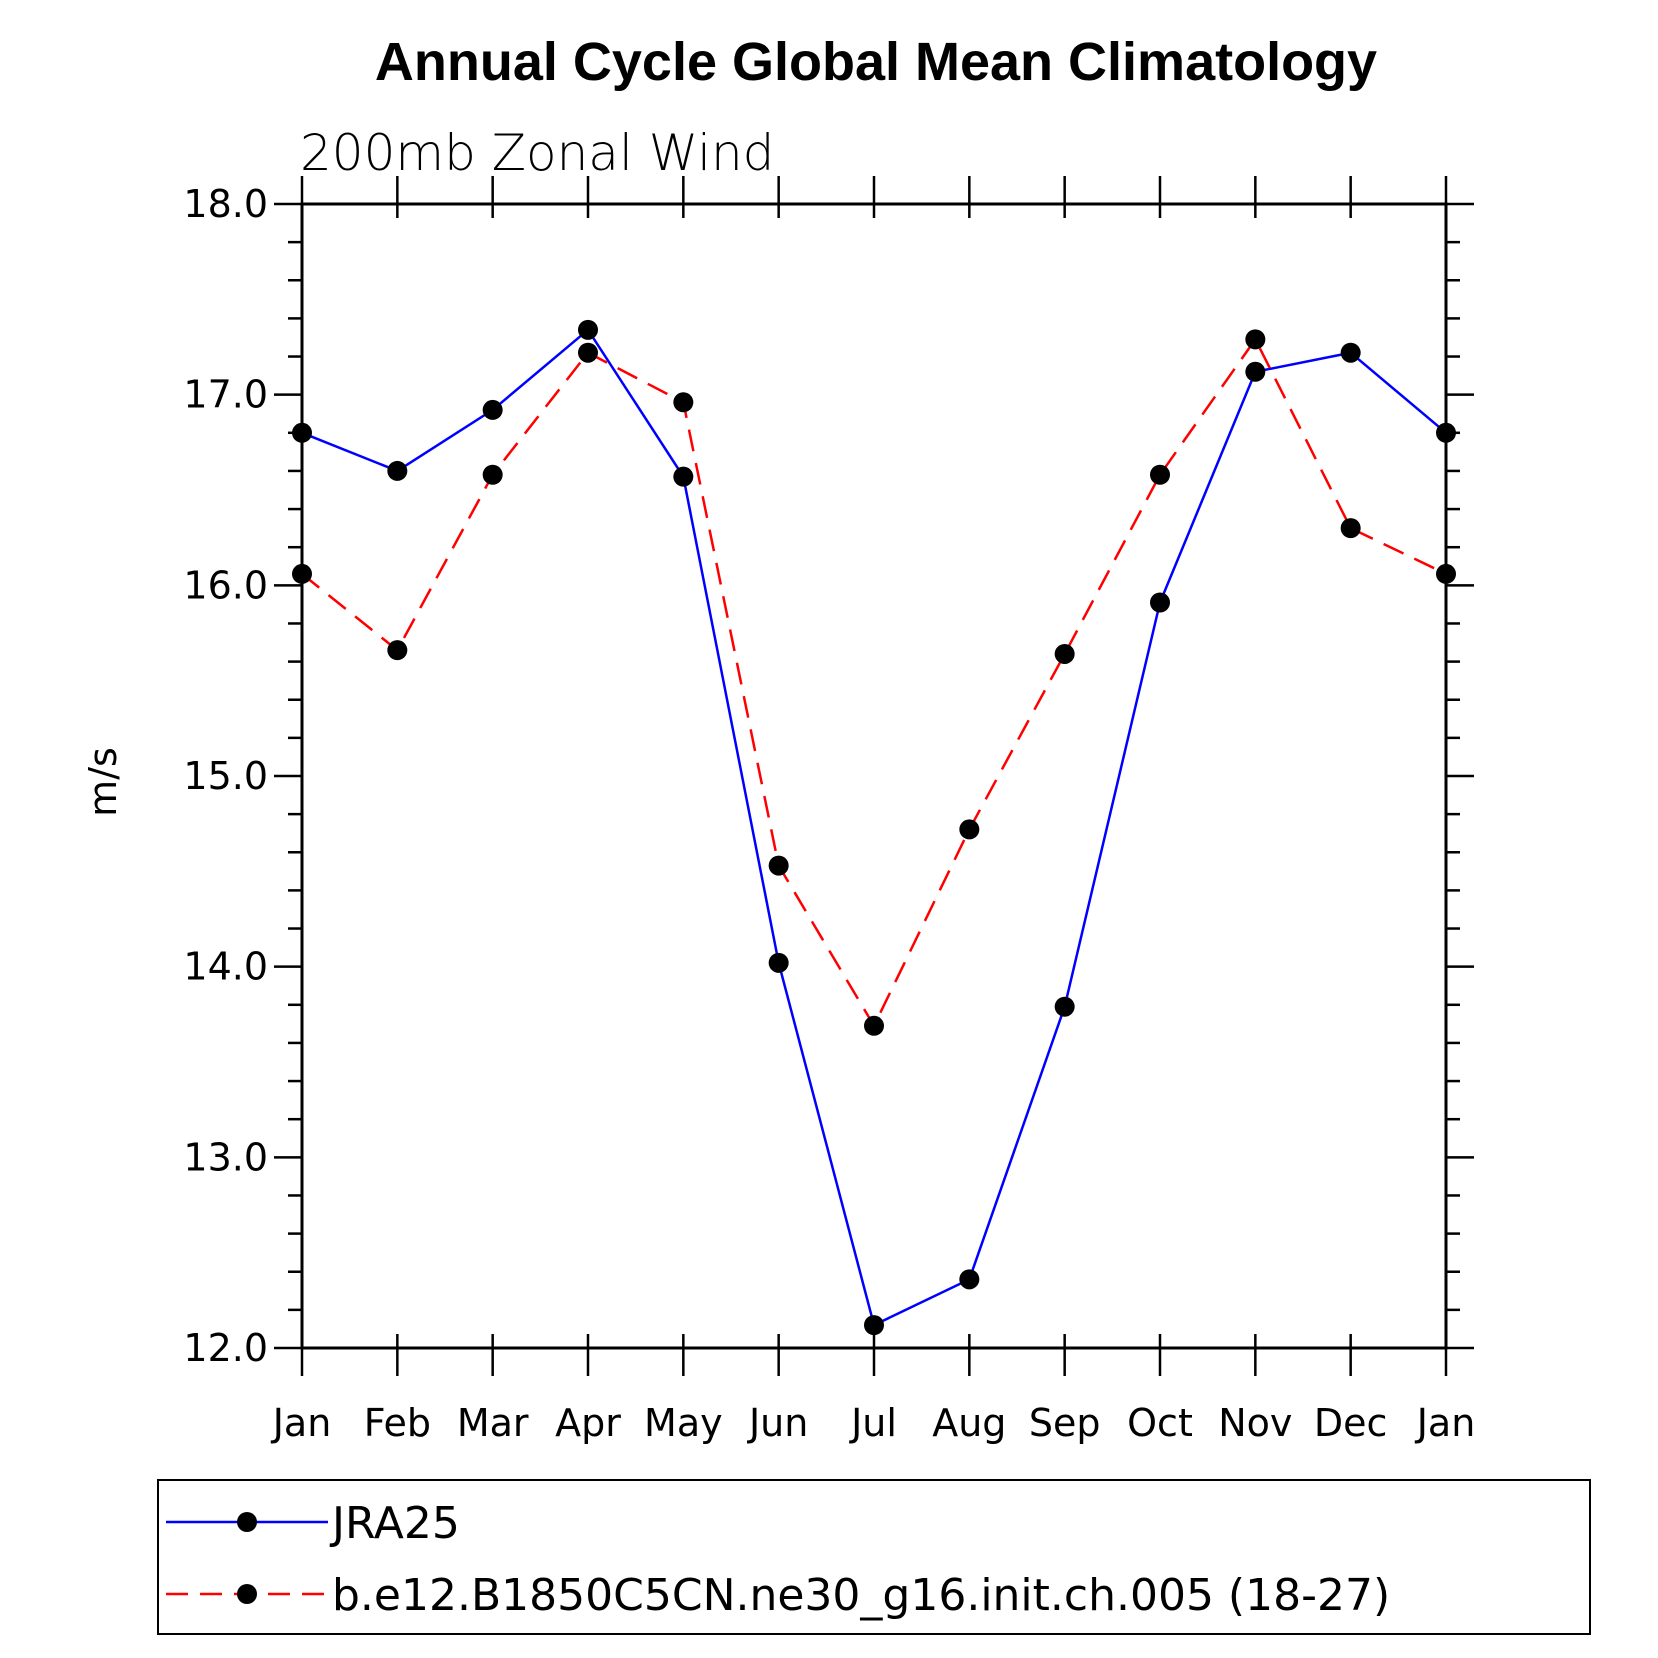  Describe the element at coordinates (777, 1423) in the screenshot. I see `x-tick-label: Jun` at that location.